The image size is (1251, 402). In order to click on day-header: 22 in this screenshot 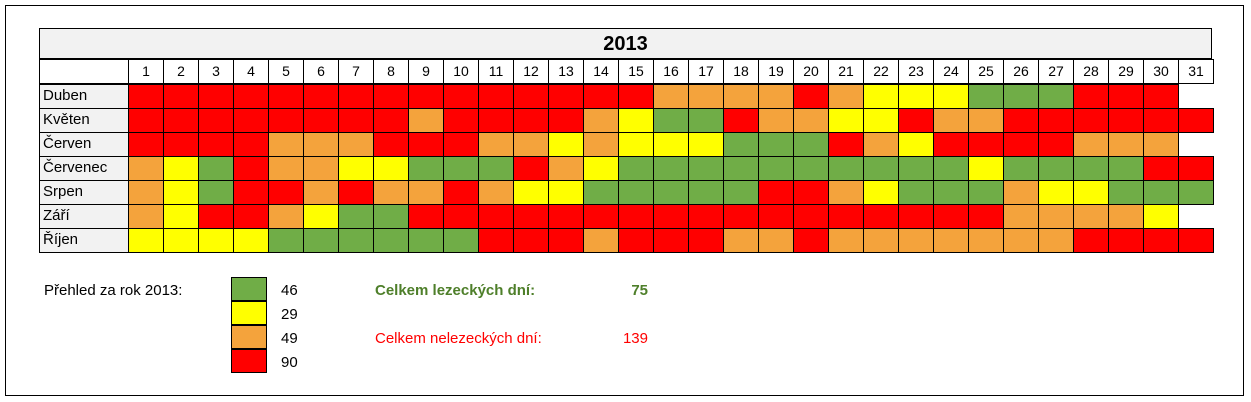, I will do `click(881, 71)`.